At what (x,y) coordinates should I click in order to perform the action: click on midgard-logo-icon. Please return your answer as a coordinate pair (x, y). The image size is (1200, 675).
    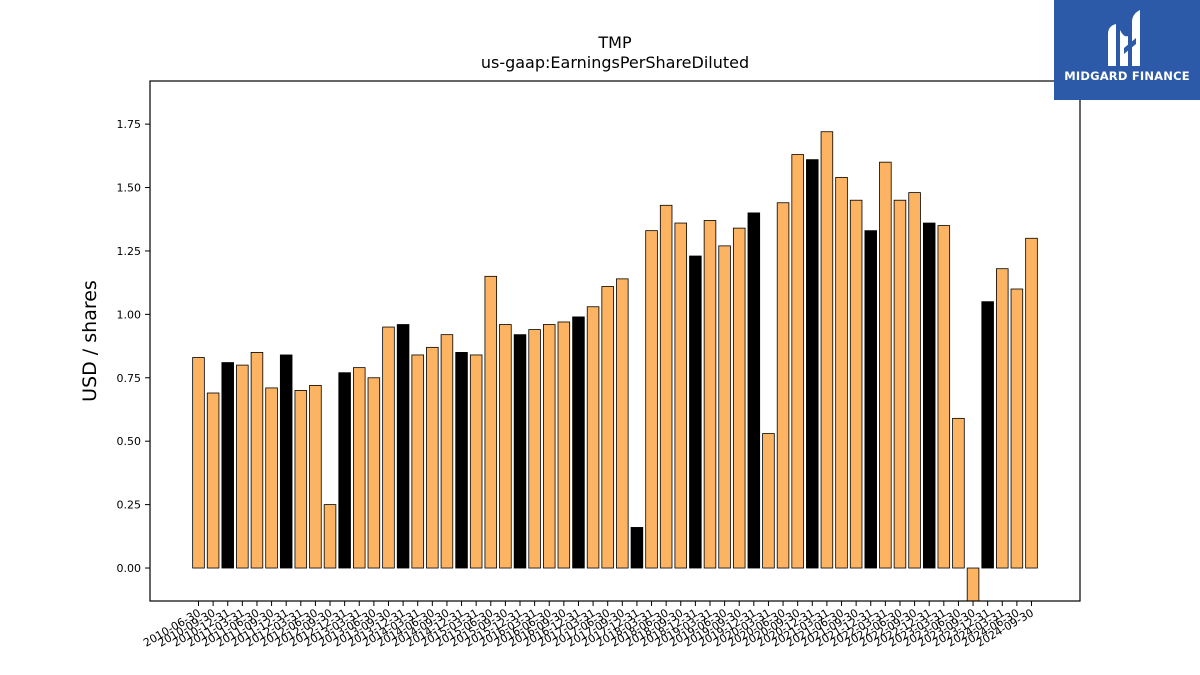
    Looking at the image, I should click on (1124, 38).